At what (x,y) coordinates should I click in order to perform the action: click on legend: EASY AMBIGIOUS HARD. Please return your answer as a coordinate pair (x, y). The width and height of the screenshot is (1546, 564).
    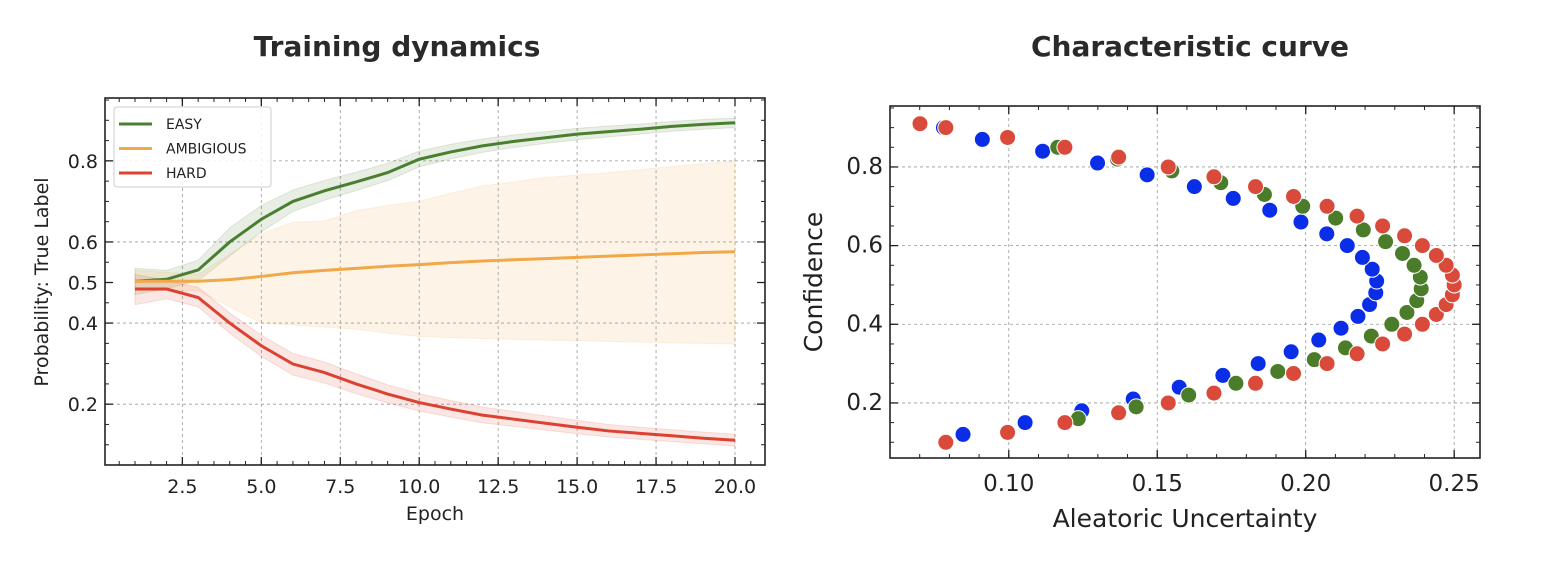
    Looking at the image, I should click on (192, 147).